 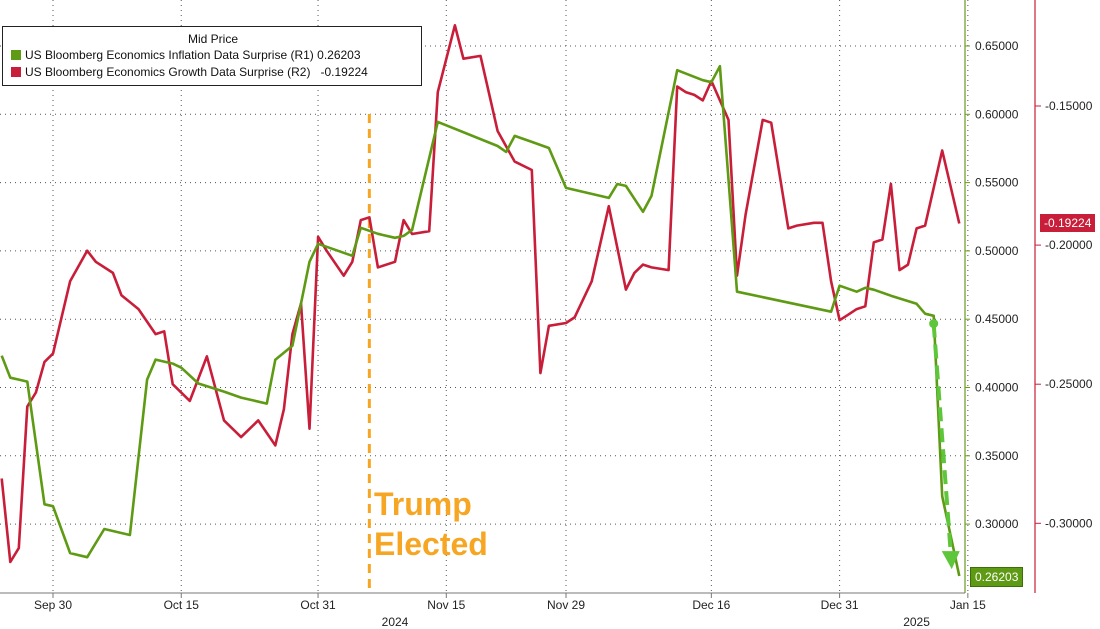 What do you see at coordinates (16, 72) in the screenshot?
I see `legend-swatch-growth` at bounding box center [16, 72].